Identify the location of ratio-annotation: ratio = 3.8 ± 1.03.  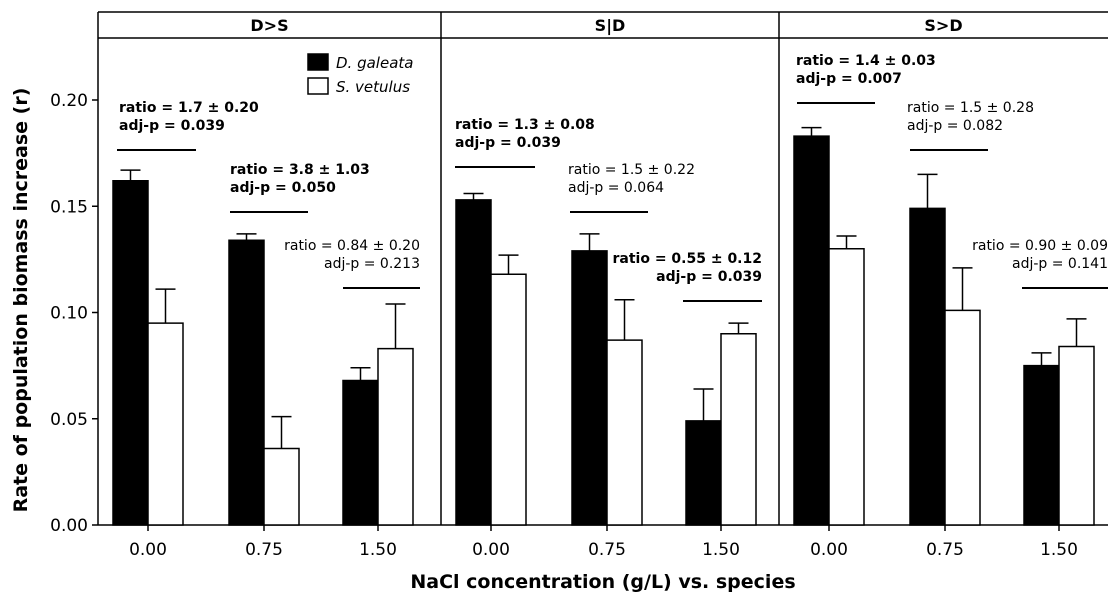
(300, 170).